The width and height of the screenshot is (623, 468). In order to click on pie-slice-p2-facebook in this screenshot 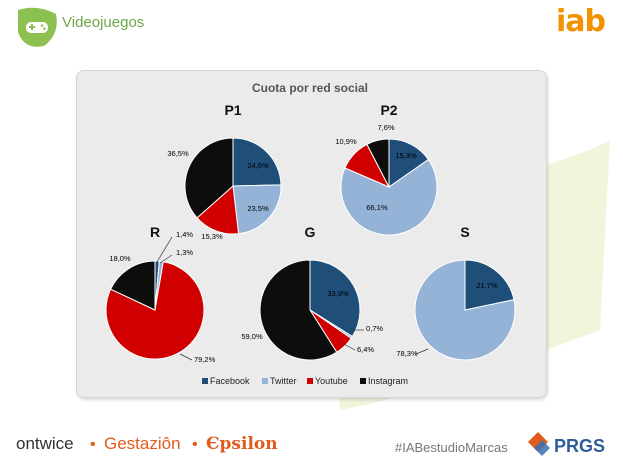, I will do `click(409, 163)`.